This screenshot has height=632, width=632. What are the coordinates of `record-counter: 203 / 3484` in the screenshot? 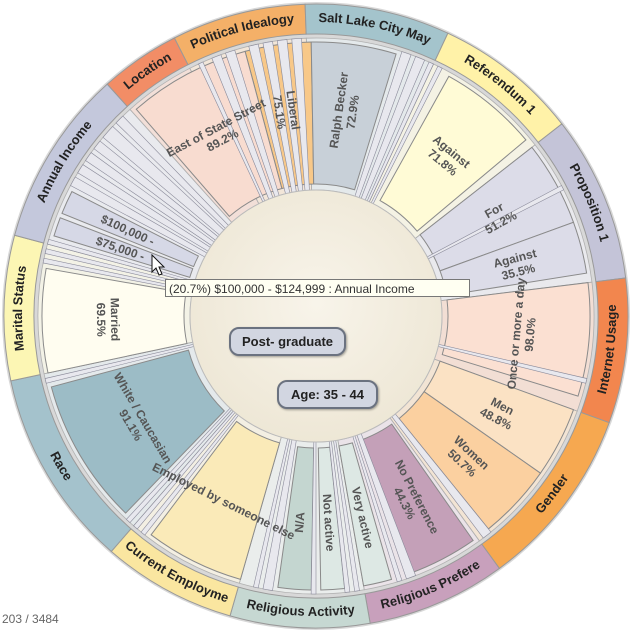 It's located at (30, 619).